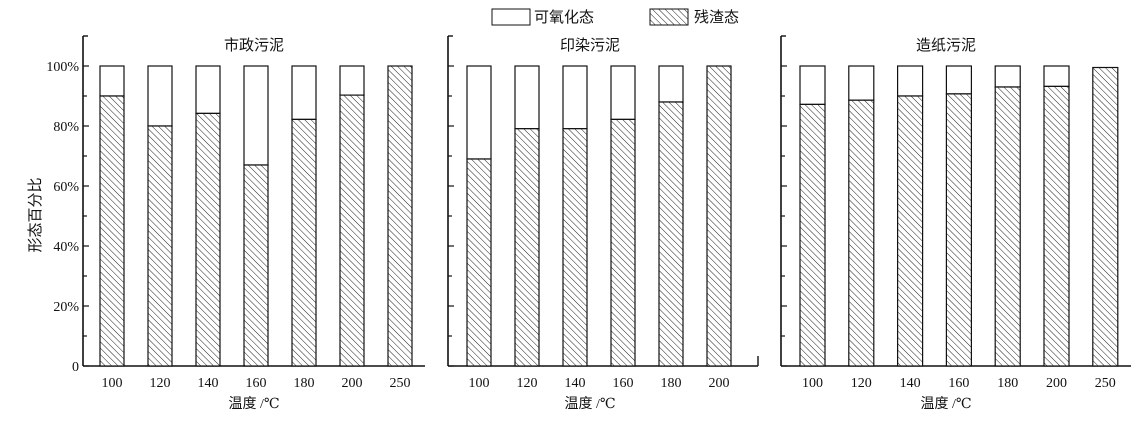  What do you see at coordinates (75, 367) in the screenshot?
I see `y-tick-label: 0` at bounding box center [75, 367].